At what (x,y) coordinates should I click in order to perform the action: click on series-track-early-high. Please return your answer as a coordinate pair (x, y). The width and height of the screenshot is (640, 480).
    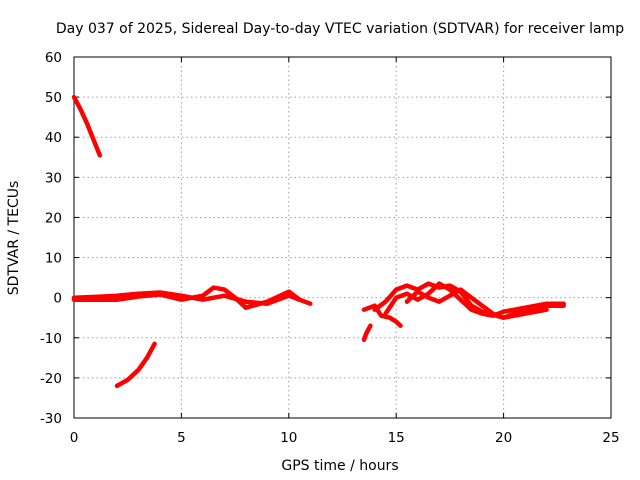
    Looking at the image, I should click on (87, 126).